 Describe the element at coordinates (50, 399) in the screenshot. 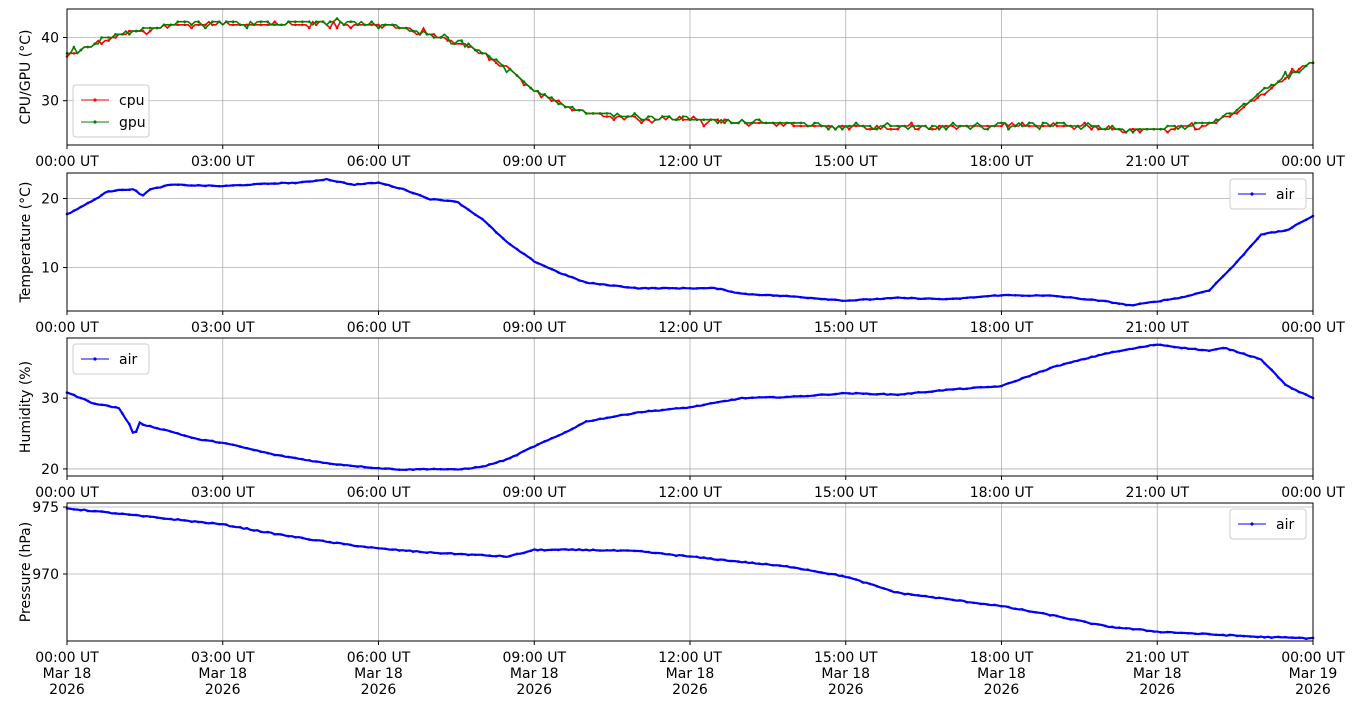

I see `y-tick-label: 30` at that location.